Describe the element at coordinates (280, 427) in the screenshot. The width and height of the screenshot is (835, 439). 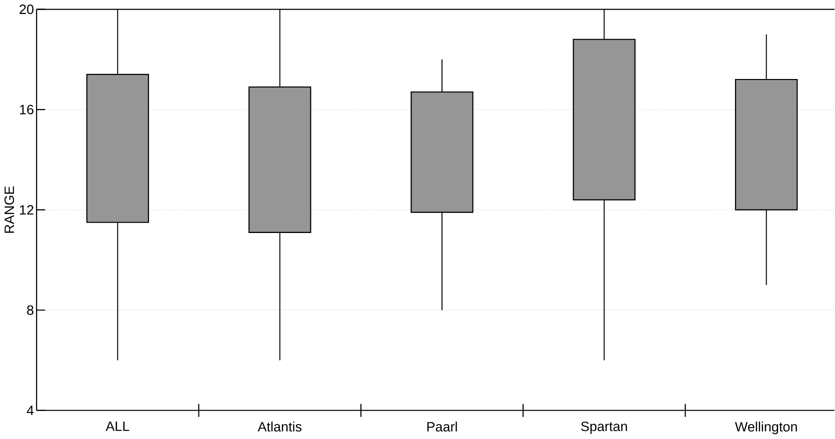
I see `x-tick-label: Atlantis` at that location.